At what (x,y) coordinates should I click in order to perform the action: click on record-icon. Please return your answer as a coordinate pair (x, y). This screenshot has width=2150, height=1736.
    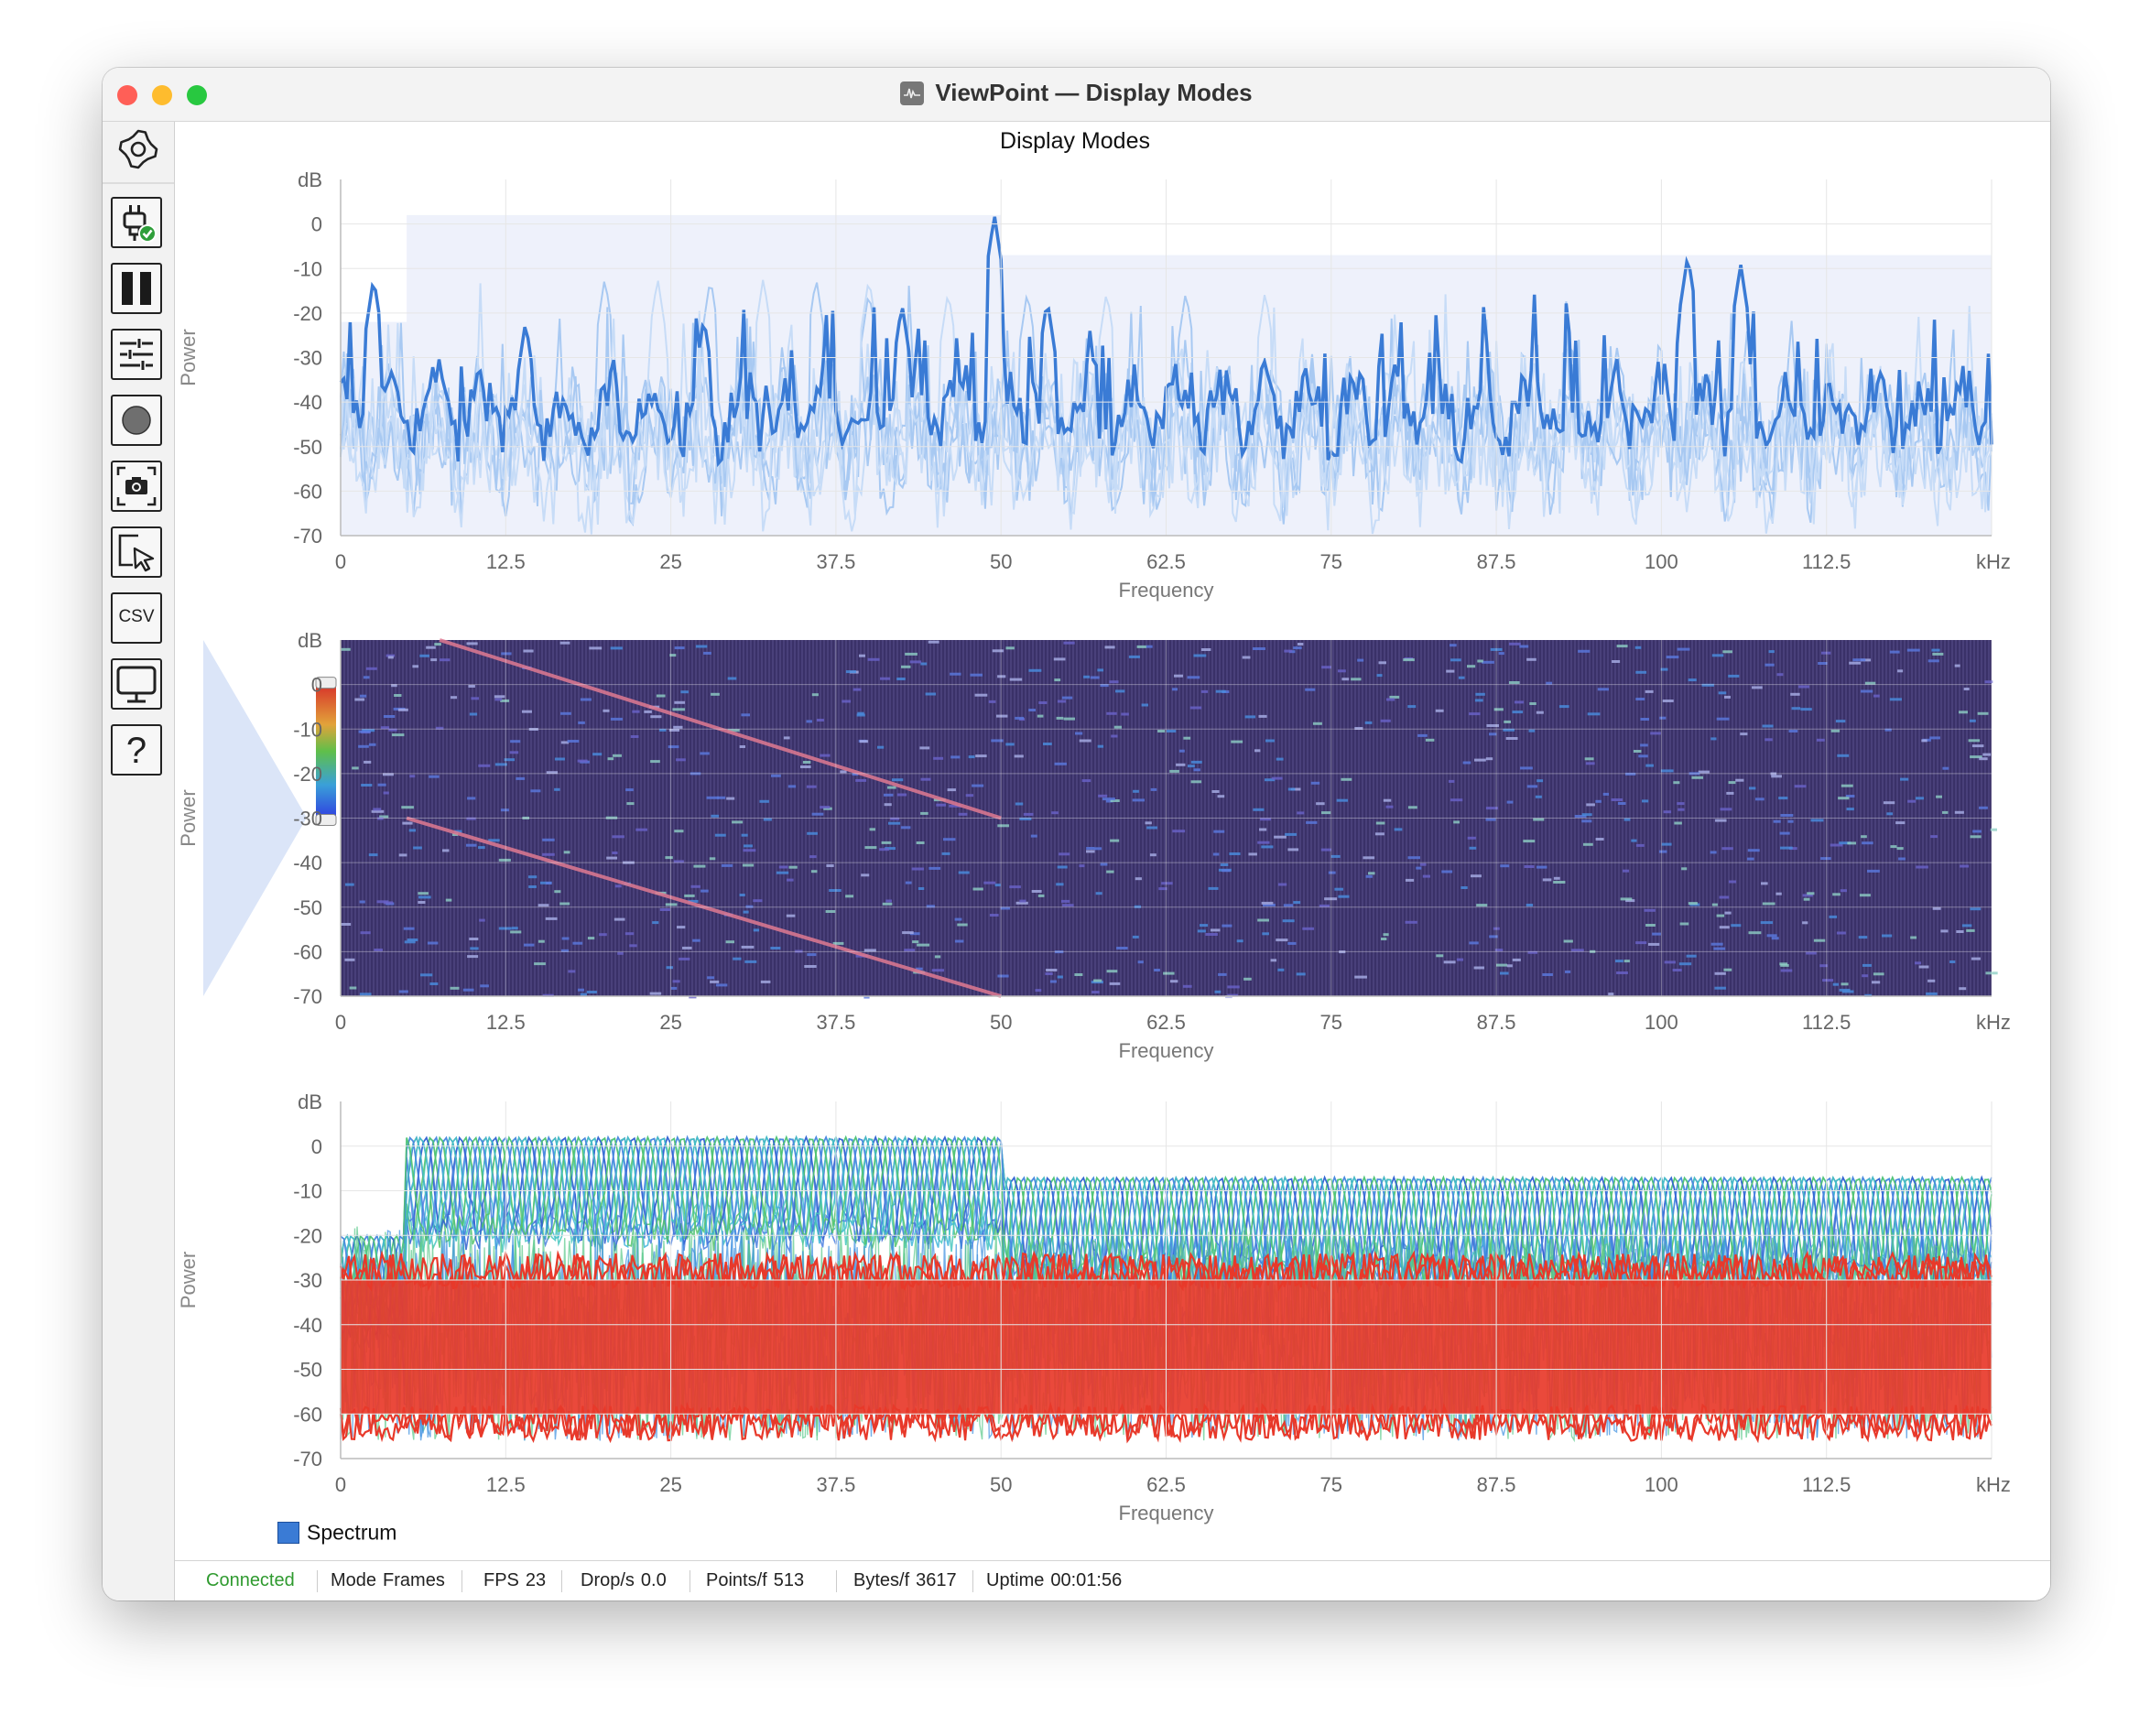
    Looking at the image, I should click on (136, 421).